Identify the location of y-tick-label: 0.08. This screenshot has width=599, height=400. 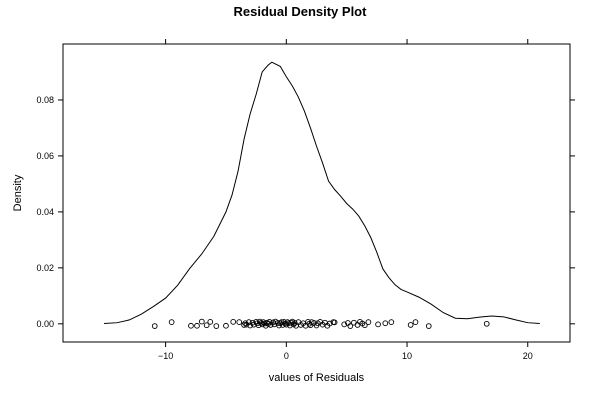
(45, 100).